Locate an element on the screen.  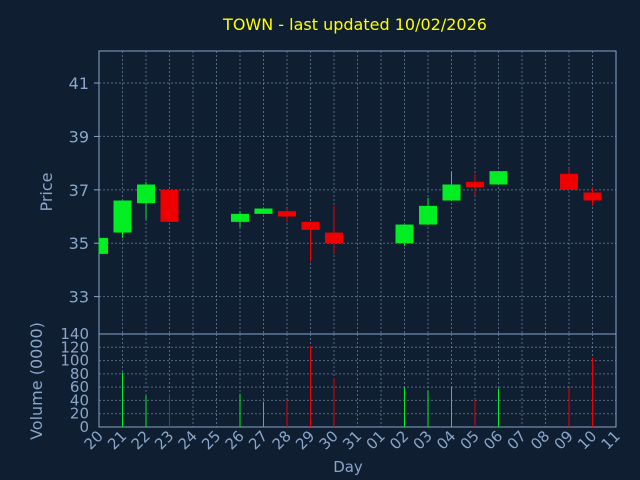
volume-tick-label: 60 is located at coordinates (79, 387).